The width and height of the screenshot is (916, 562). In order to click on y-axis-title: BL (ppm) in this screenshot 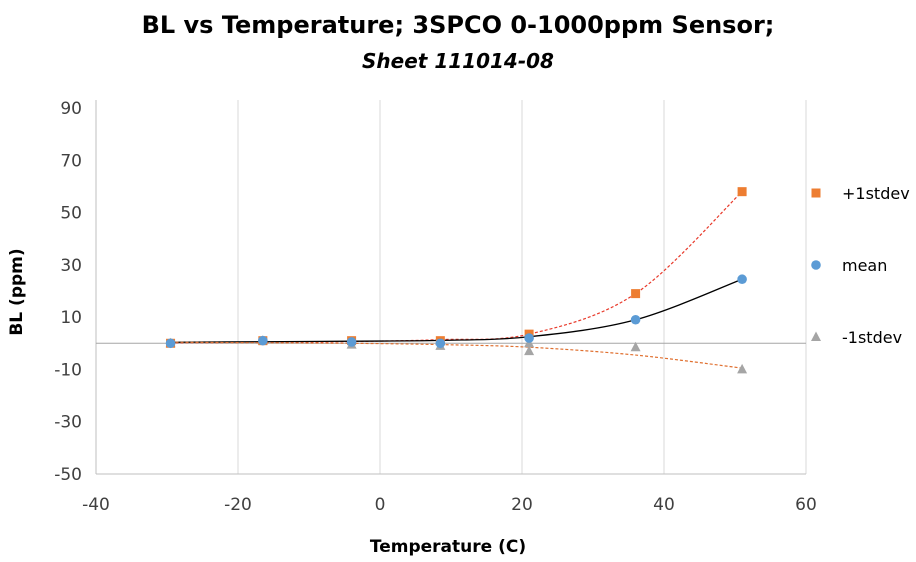, I will do `click(17, 291)`.